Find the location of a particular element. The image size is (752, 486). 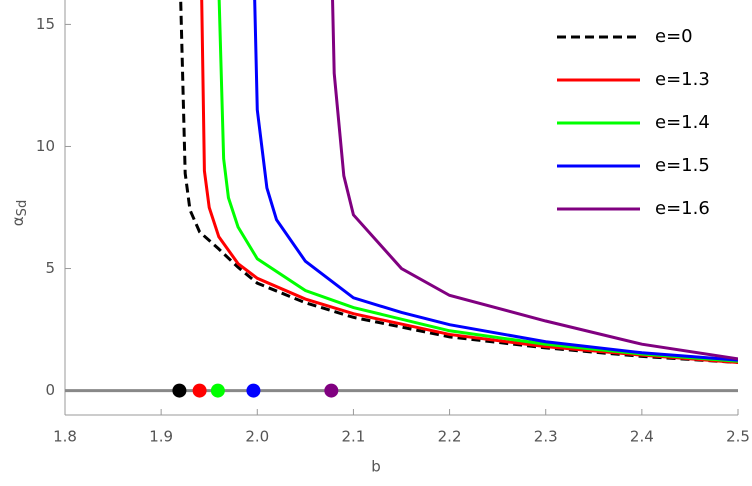

legend-label: e=1.5 is located at coordinates (682, 165).